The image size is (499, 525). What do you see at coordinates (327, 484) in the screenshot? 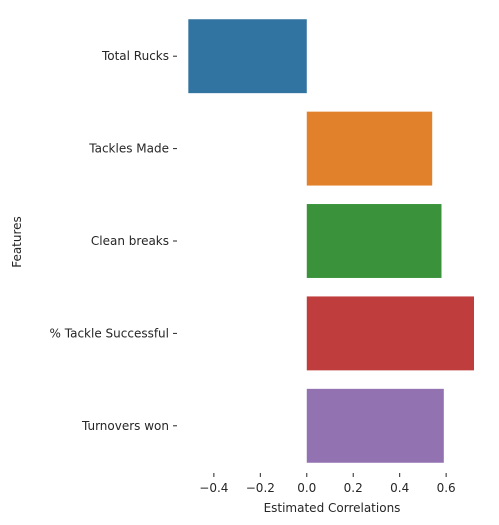
I see `x-axis-ticks: −0.4 −0.2 0.0 0.2 0.4 0.6` at bounding box center [327, 484].